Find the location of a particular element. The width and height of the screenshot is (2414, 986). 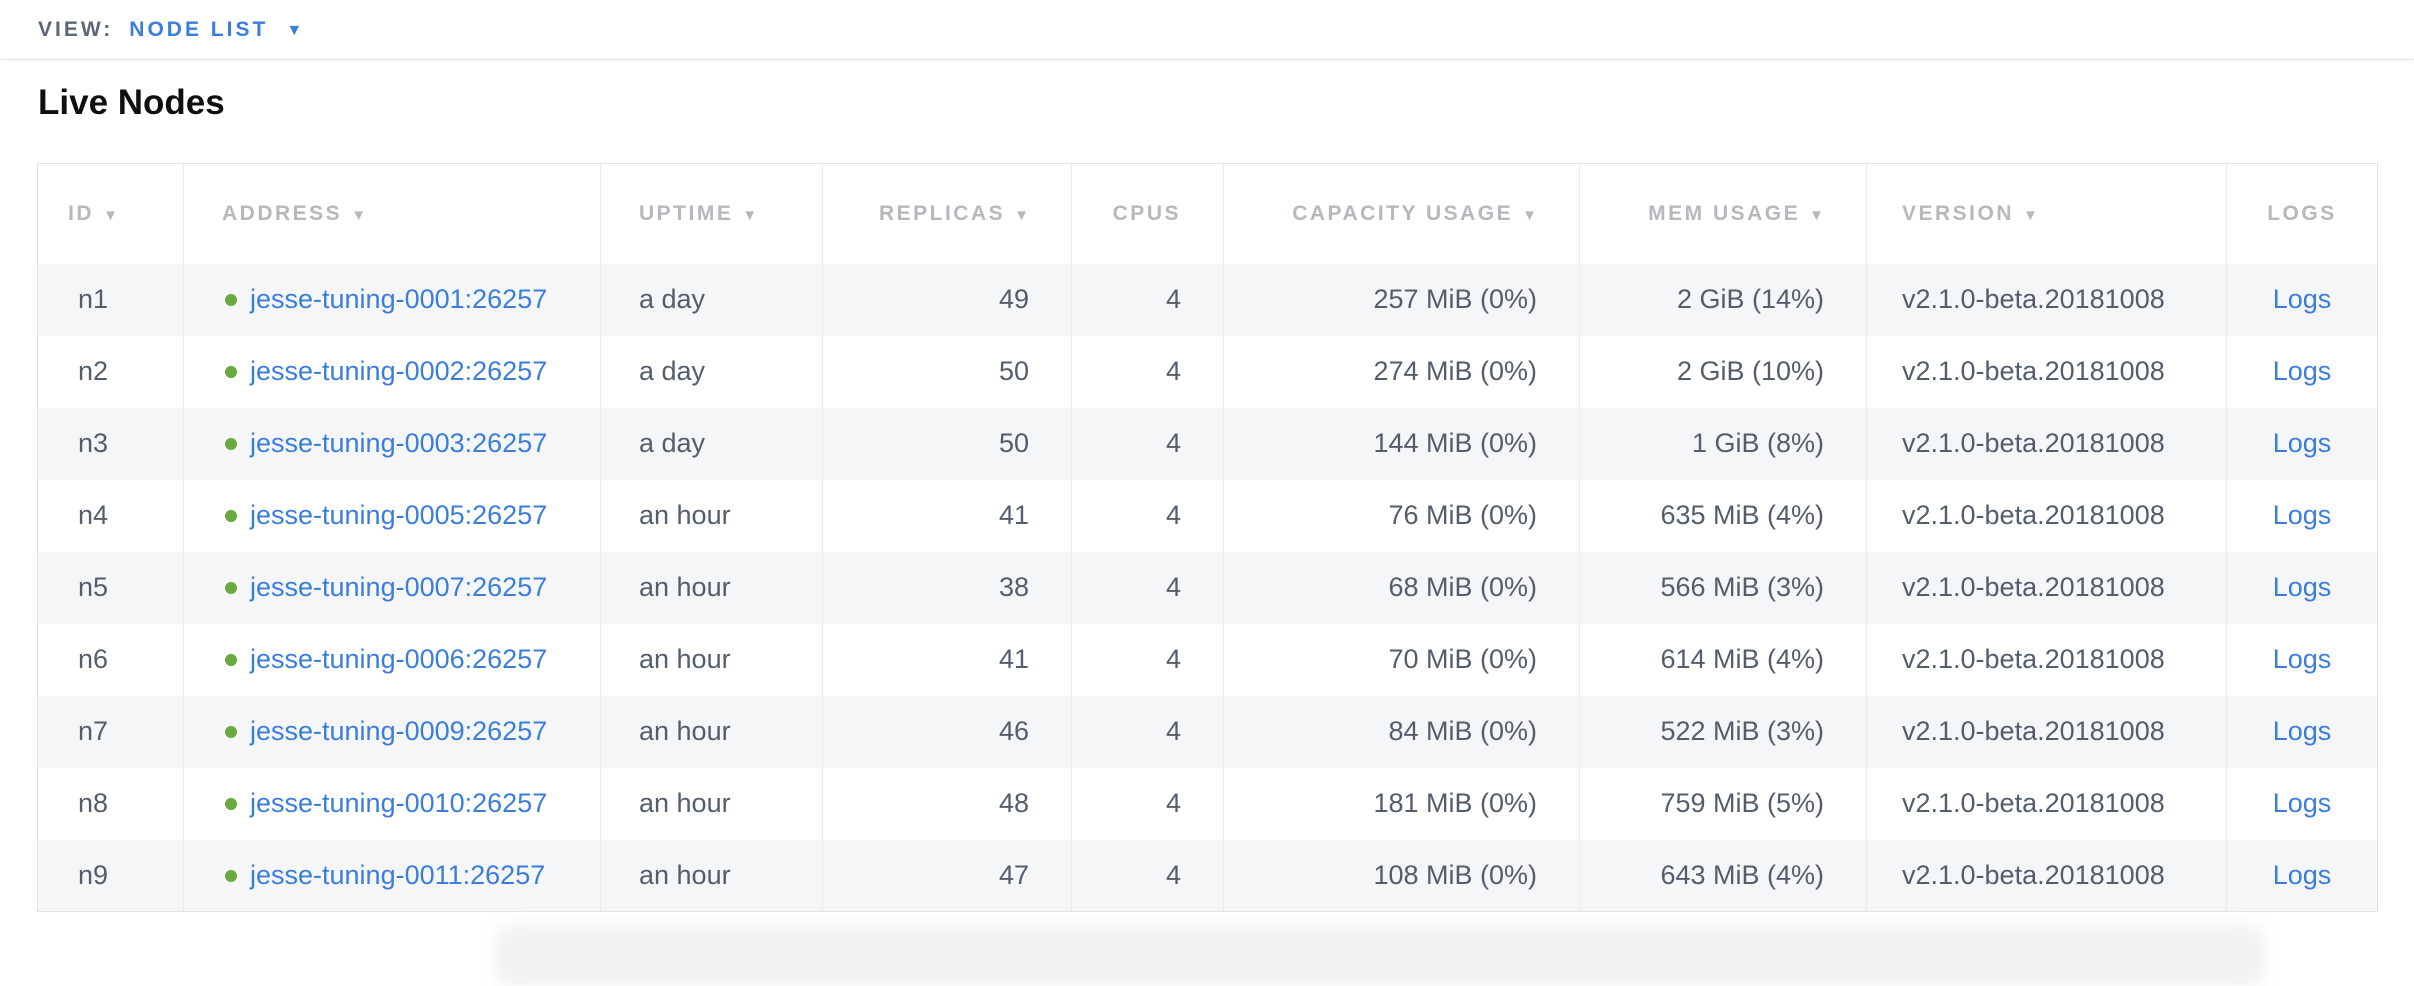

column-header-id: ID ▼ is located at coordinates (110, 213).